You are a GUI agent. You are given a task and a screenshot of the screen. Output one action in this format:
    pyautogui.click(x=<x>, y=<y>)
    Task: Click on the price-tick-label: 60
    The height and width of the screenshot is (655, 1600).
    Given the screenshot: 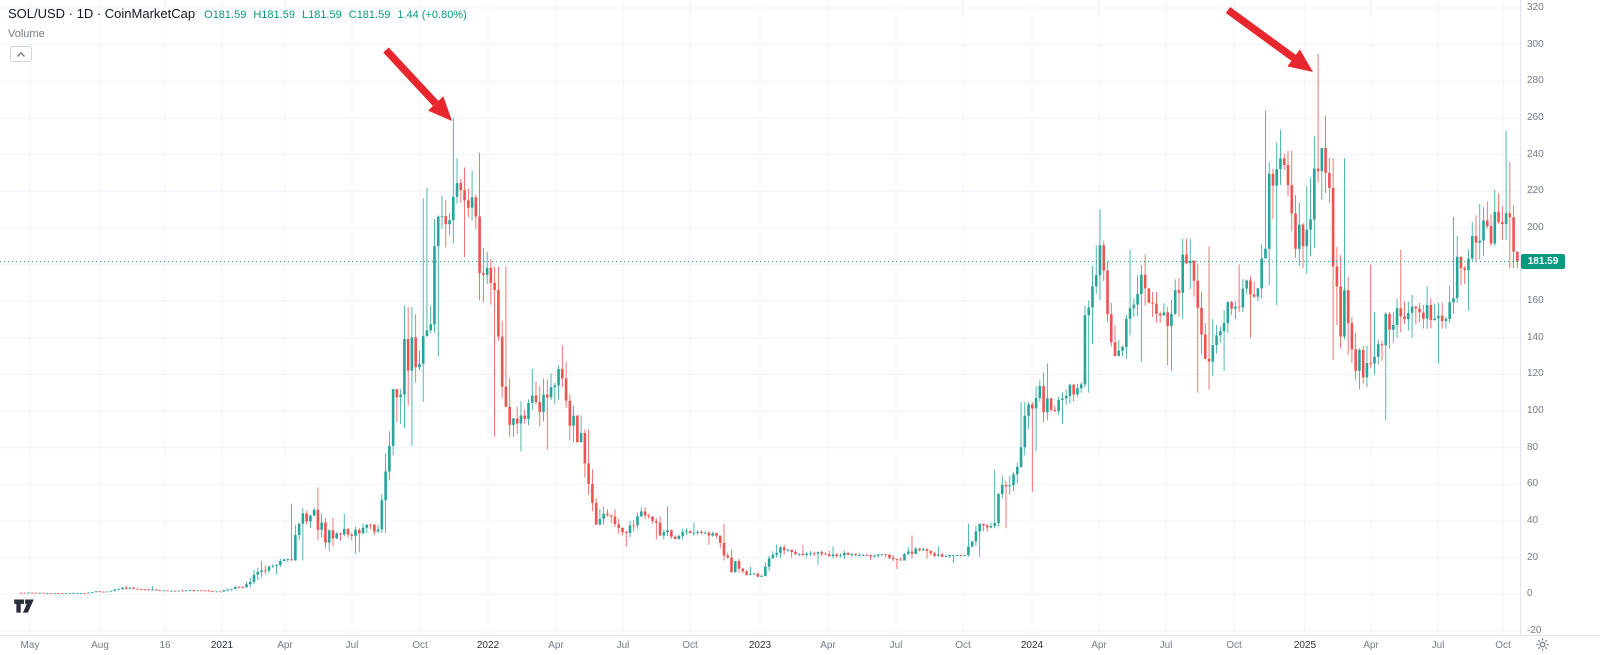 What is the action you would take?
    pyautogui.click(x=1533, y=484)
    